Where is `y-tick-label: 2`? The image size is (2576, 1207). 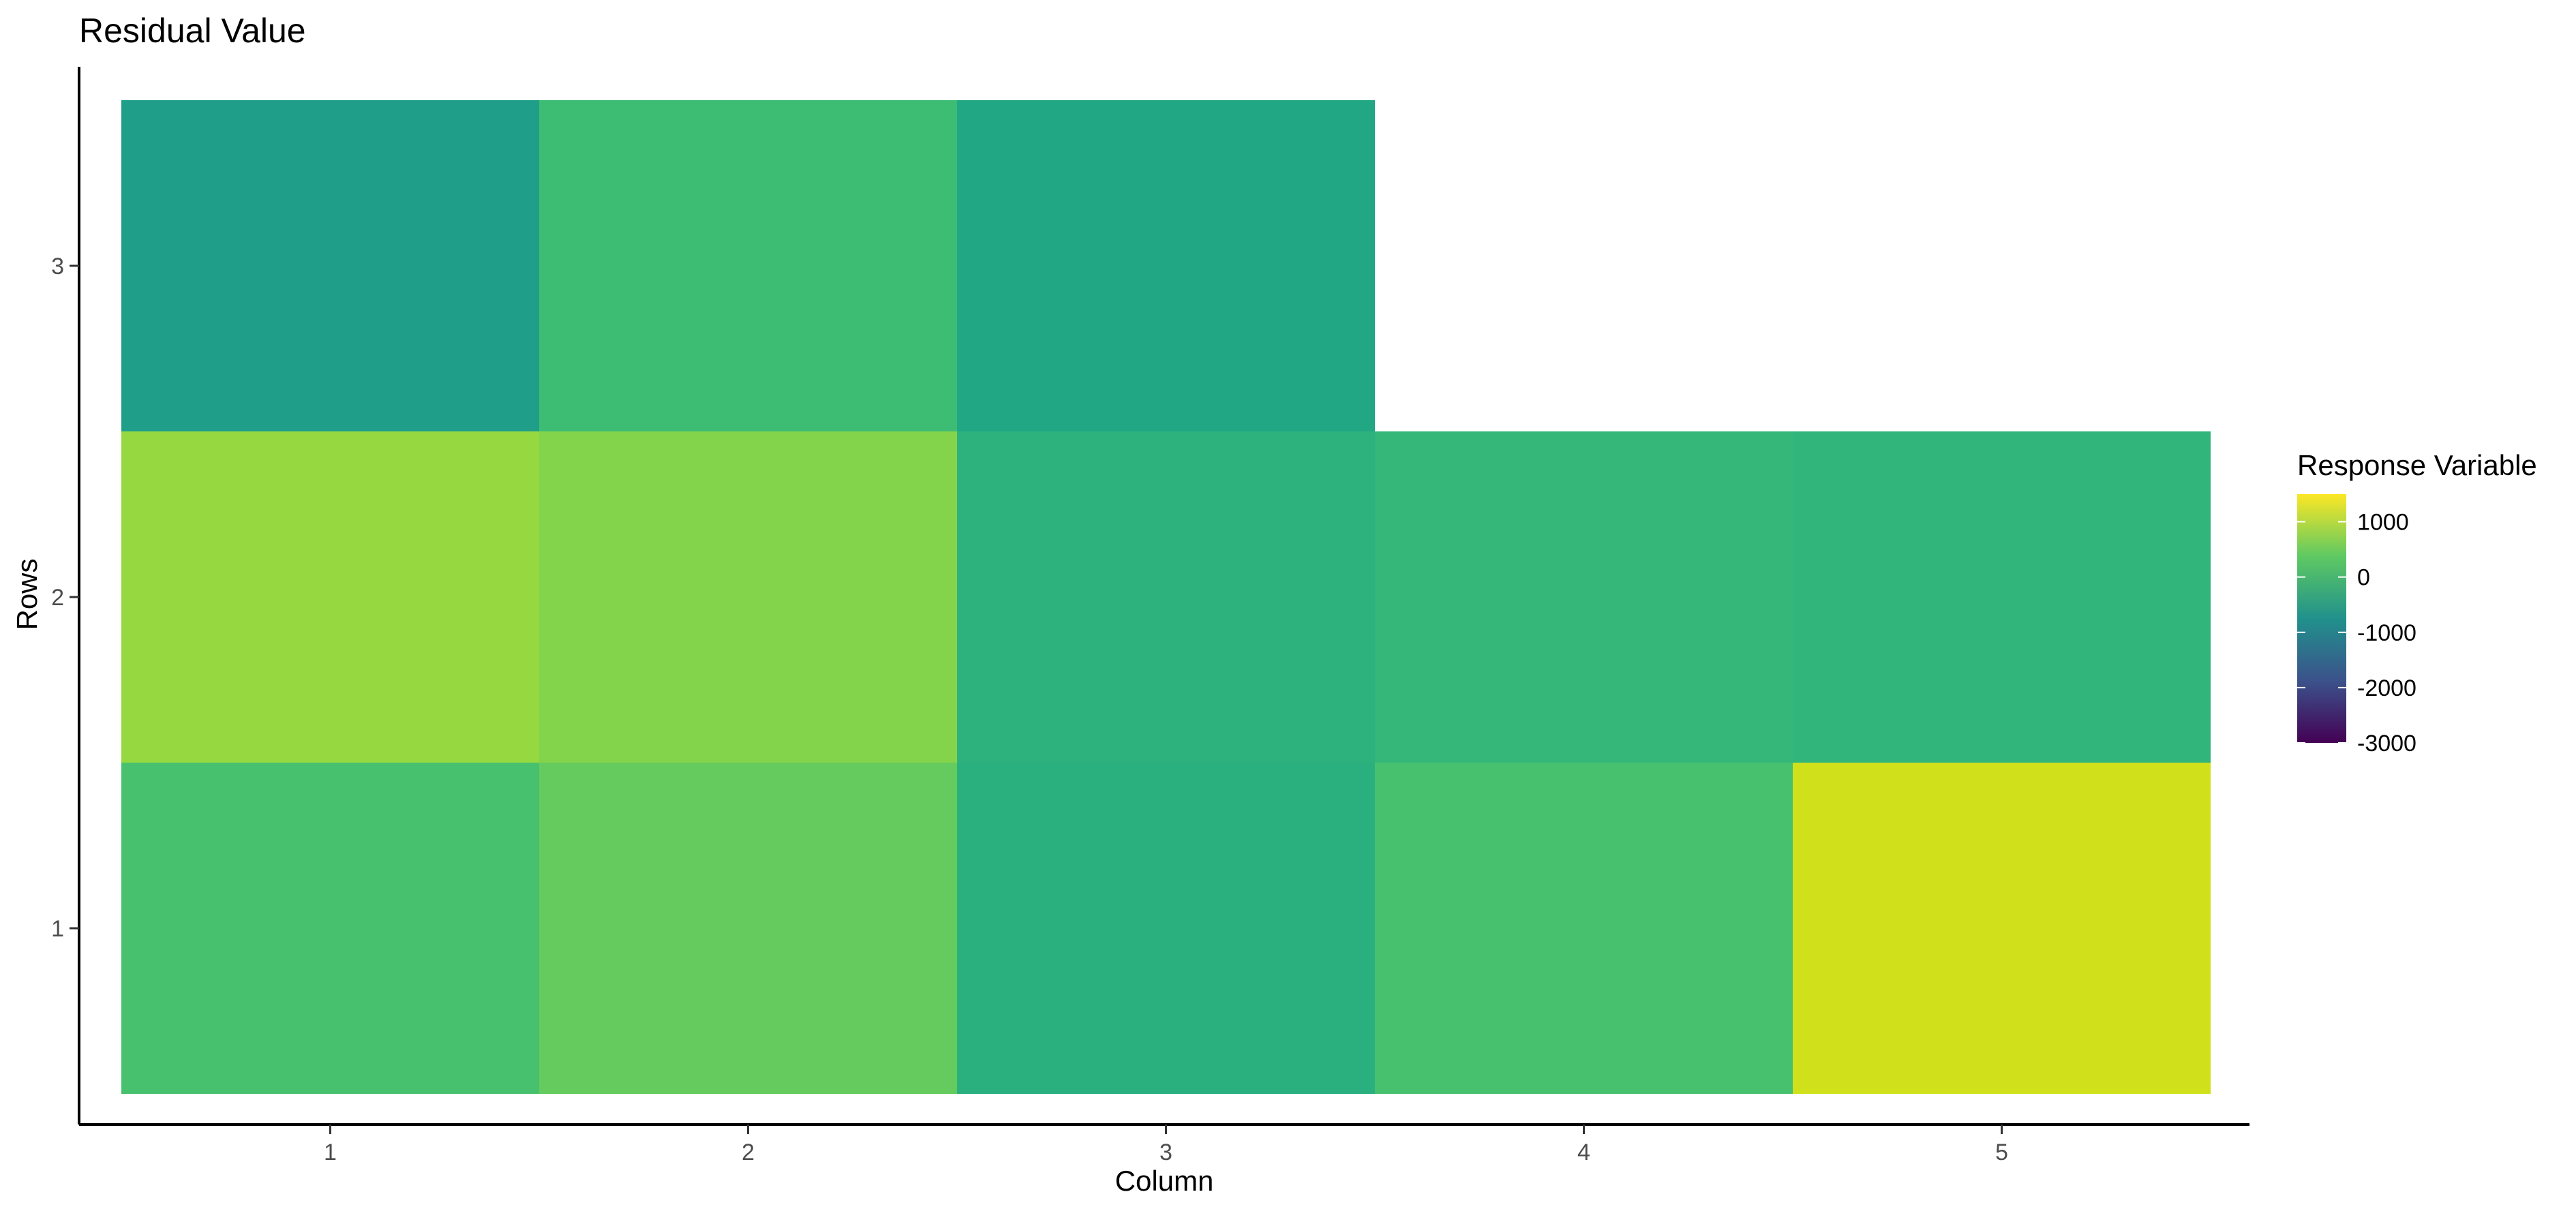 y-tick-label: 2 is located at coordinates (57, 598).